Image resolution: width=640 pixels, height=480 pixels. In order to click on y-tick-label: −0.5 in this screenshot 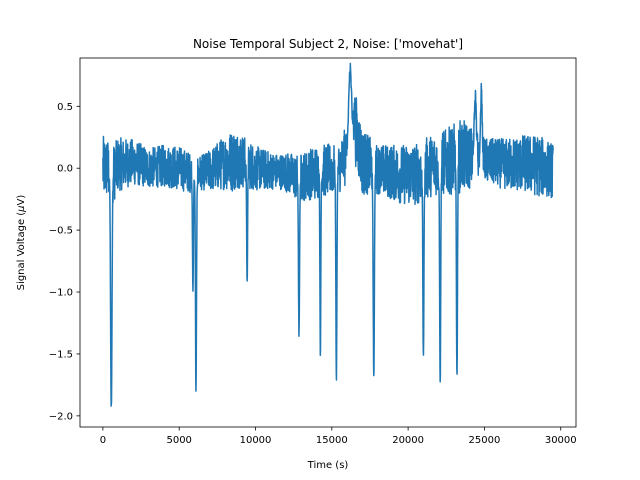, I will do `click(61, 231)`.